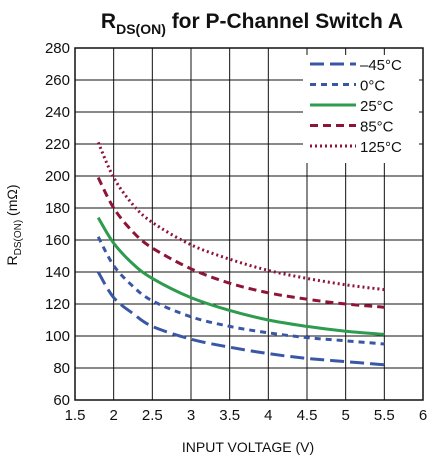  What do you see at coordinates (240, 319) in the screenshot?
I see `series-line` at bounding box center [240, 319].